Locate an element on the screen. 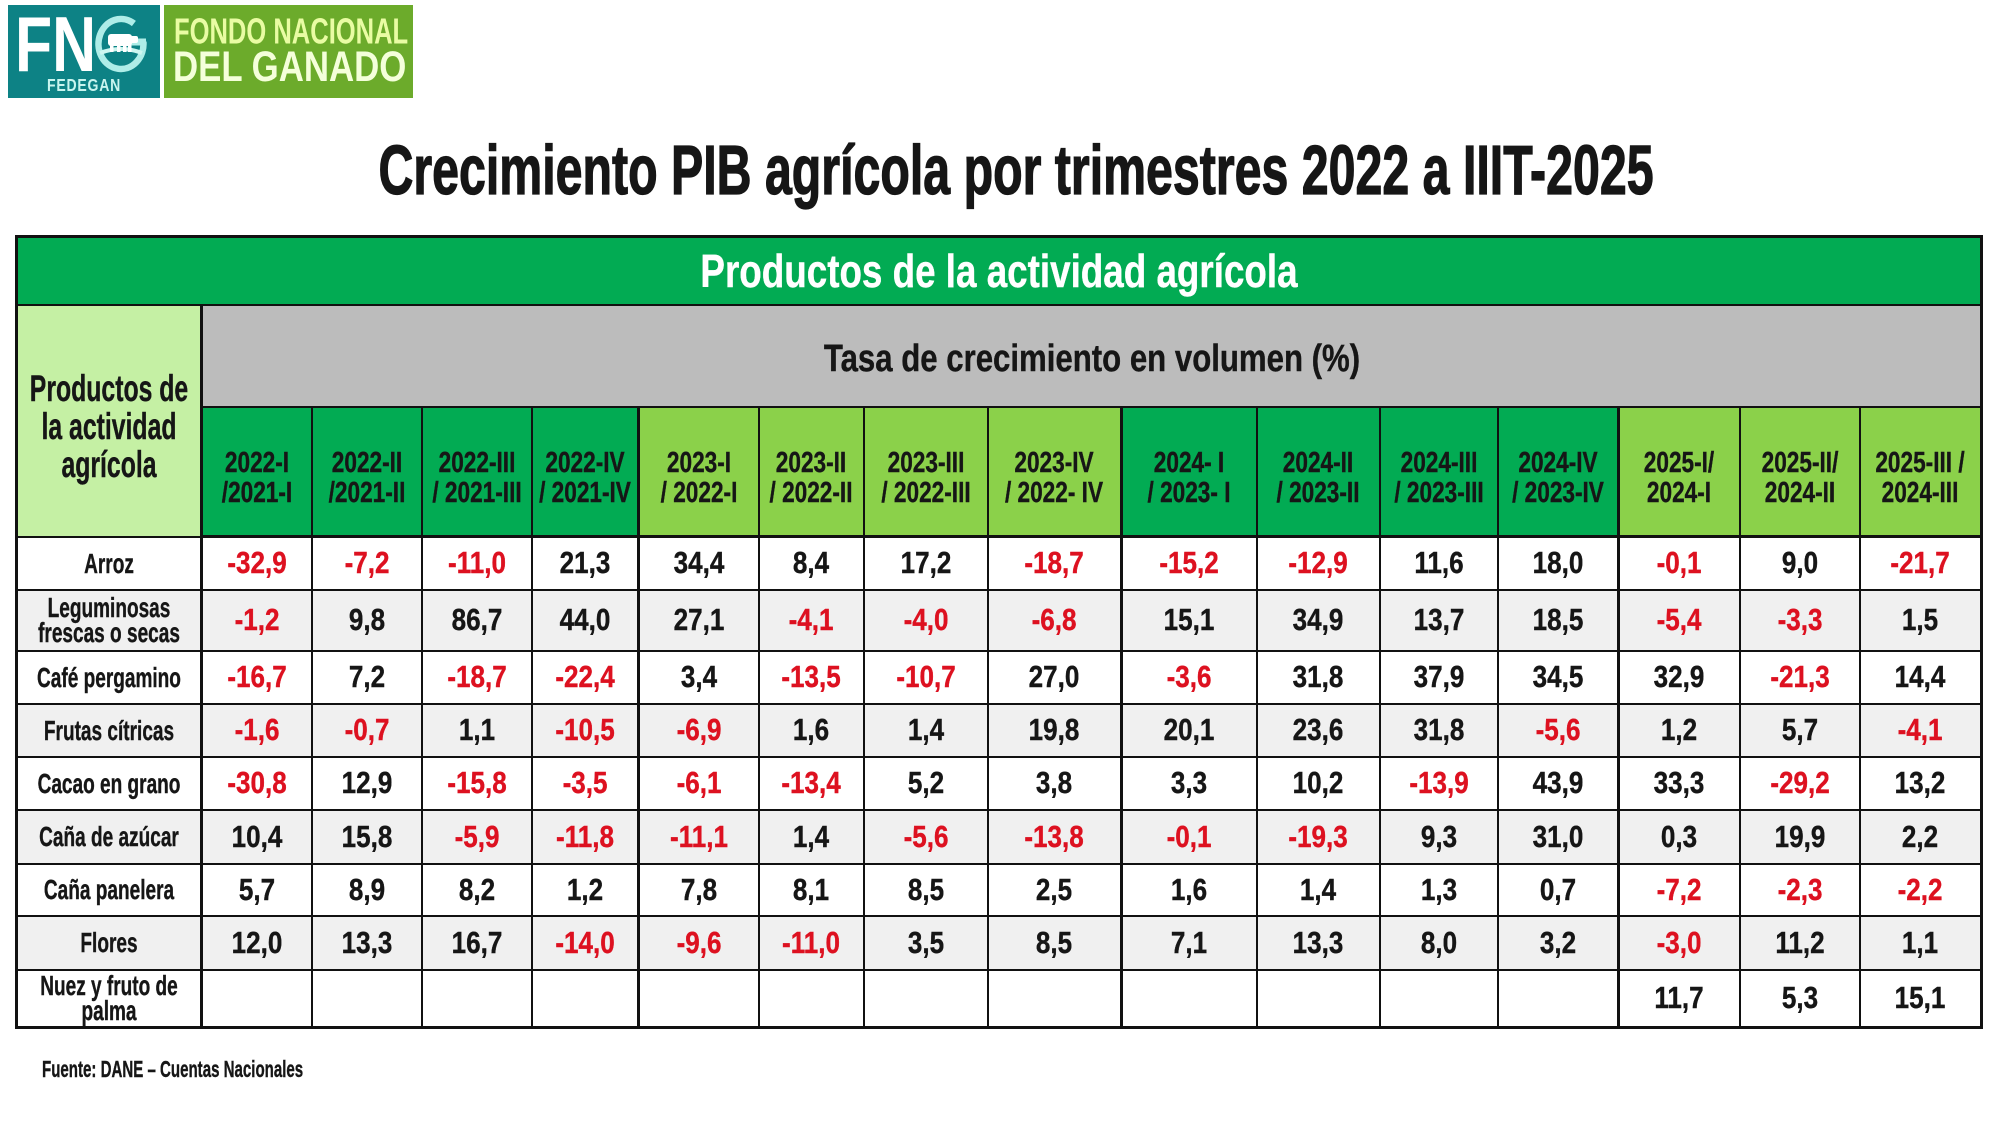  svg-text: DEL GANADO is located at coordinates (289, 67).